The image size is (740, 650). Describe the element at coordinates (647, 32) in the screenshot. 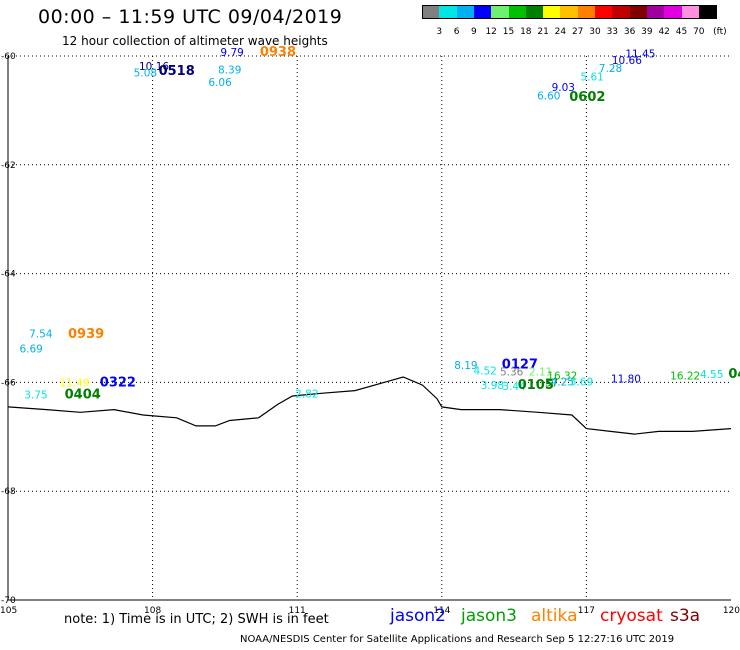

I see `color-scale-label: 39` at that location.